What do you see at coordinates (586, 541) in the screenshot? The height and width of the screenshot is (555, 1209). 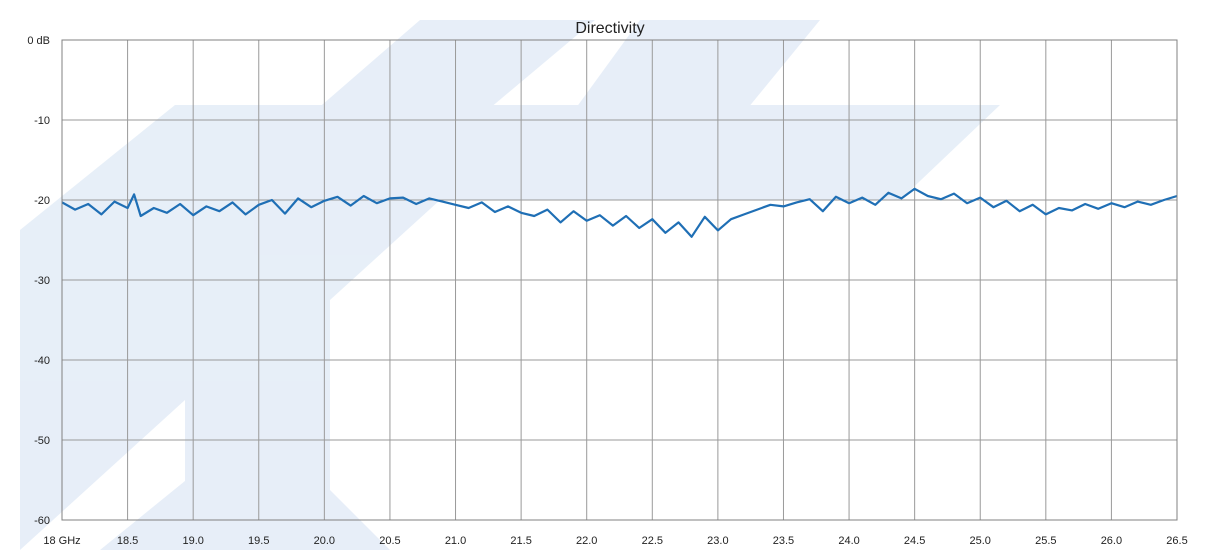 I see `x-tick-label: 22.0` at bounding box center [586, 541].